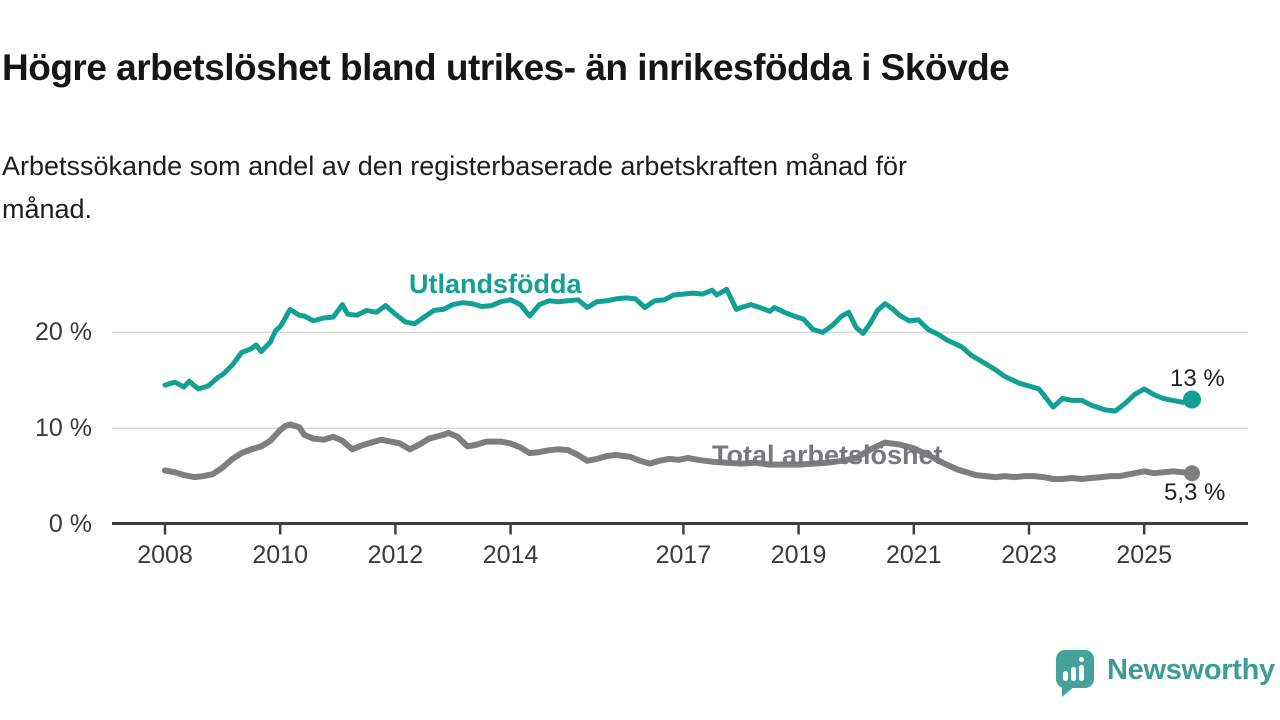 The image size is (1280, 720). Describe the element at coordinates (1029, 555) in the screenshot. I see `x-axis-label-2023: 2023` at that location.